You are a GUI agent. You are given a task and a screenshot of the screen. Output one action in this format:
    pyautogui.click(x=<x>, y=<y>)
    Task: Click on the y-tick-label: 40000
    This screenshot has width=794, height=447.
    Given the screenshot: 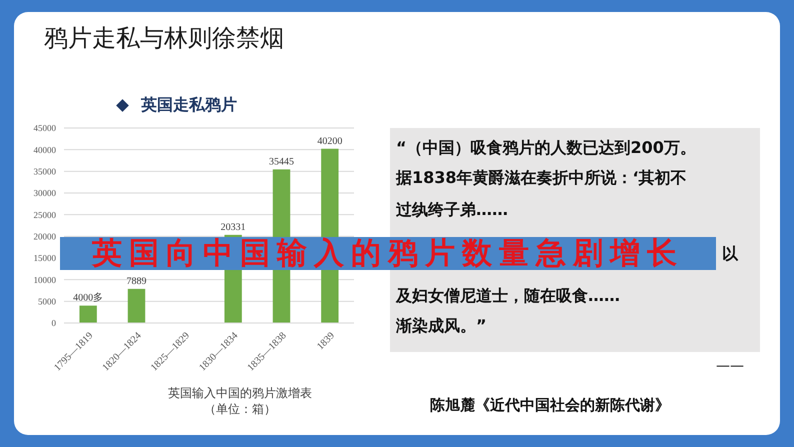 What is the action you would take?
    pyautogui.click(x=45, y=149)
    